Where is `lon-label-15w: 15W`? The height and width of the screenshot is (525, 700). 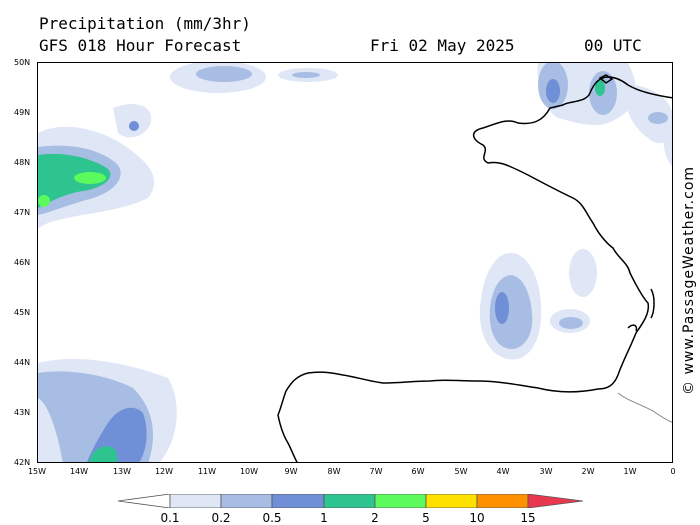
lon-label-15w: 15W is located at coordinates (37, 471).